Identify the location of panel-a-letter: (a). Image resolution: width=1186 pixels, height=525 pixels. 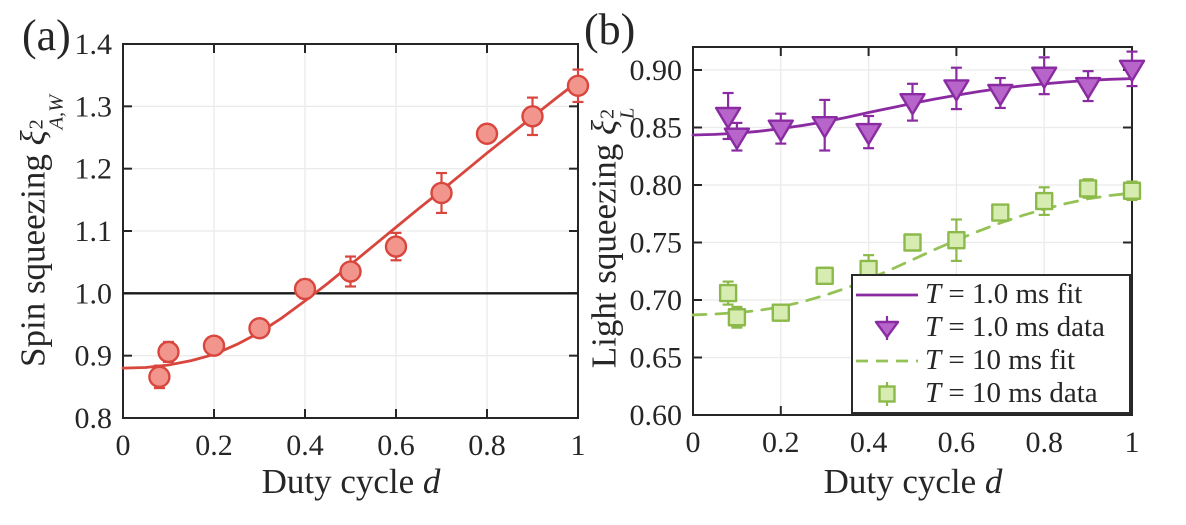
(46, 35).